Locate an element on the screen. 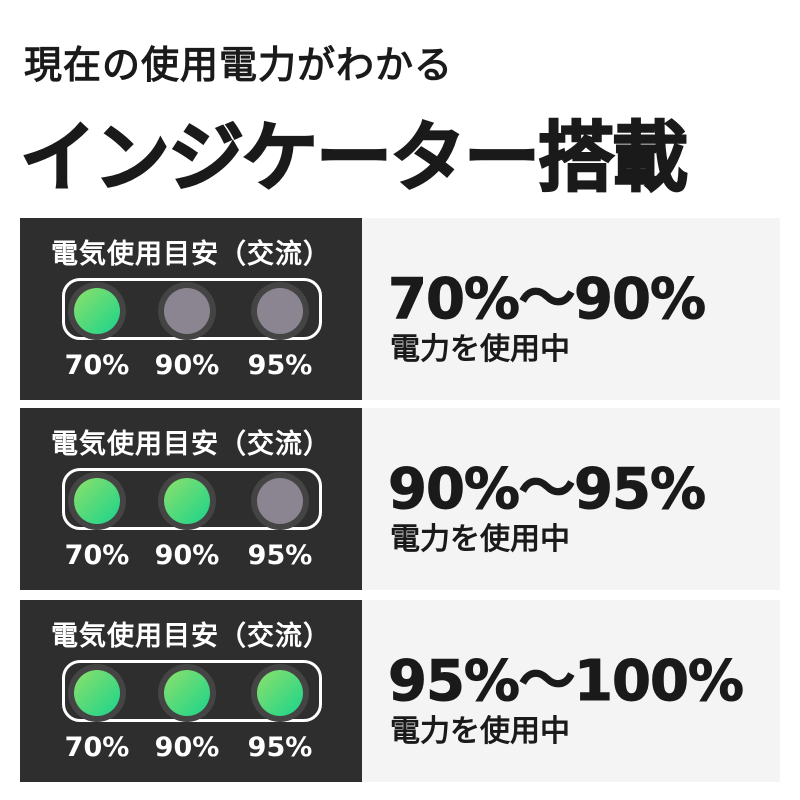 This screenshot has width=800, height=800. range-text: 95%〜100% is located at coordinates (565, 682).